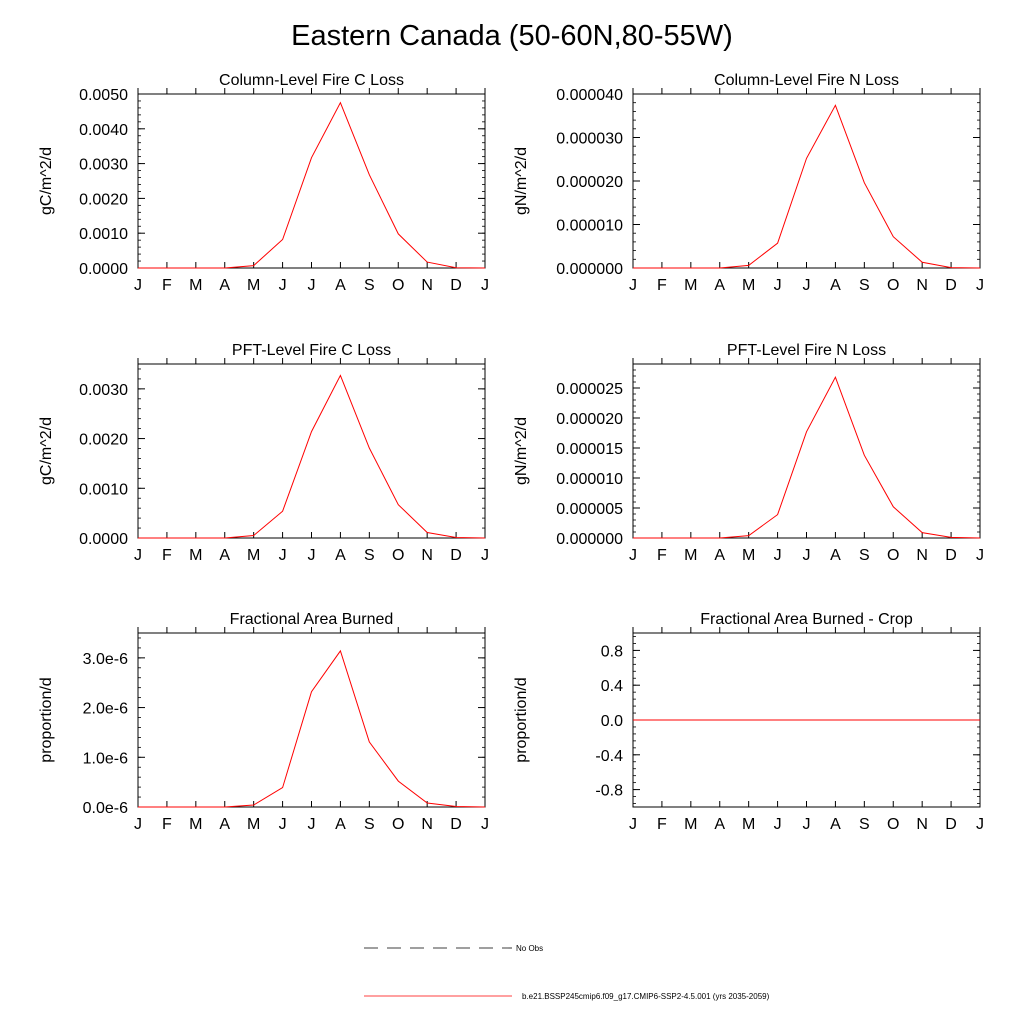 The width and height of the screenshot is (1024, 1024). What do you see at coordinates (103, 539) in the screenshot?
I see `y-tick-label: 0.0000` at bounding box center [103, 539].